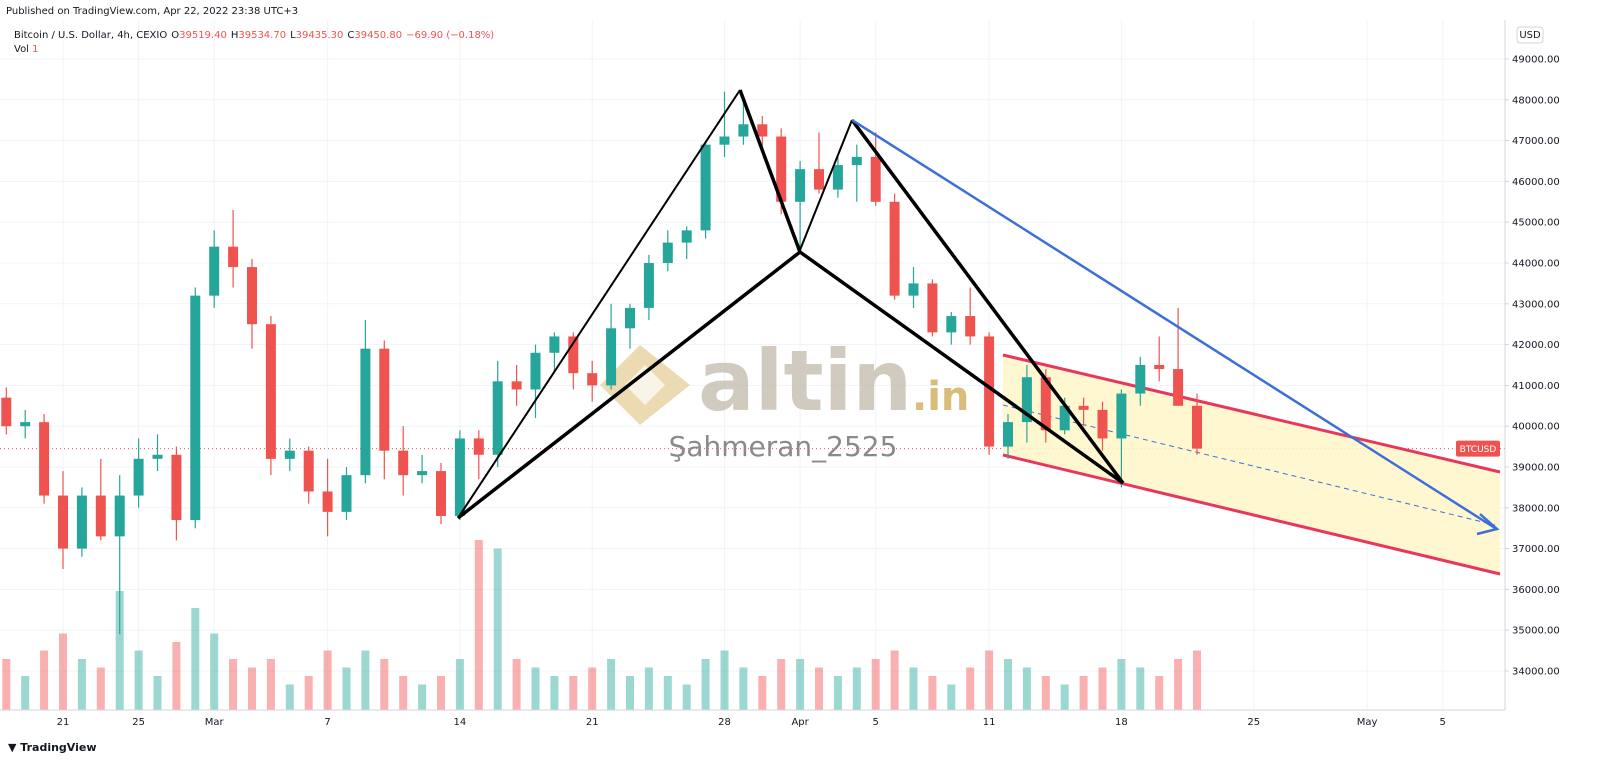  What do you see at coordinates (1536, 141) in the screenshot?
I see `y-tick-label: 47000.00` at bounding box center [1536, 141].